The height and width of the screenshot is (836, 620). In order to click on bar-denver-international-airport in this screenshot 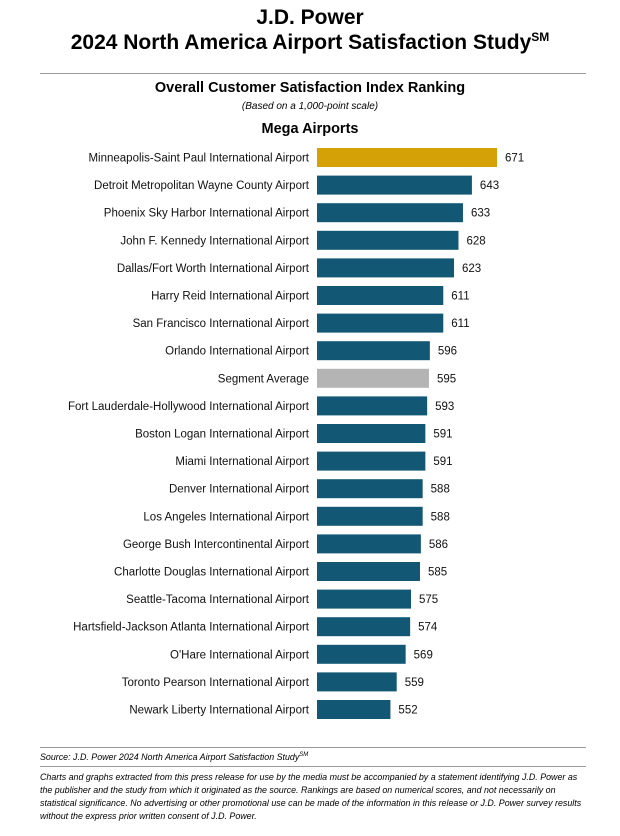, I will do `click(370, 489)`.